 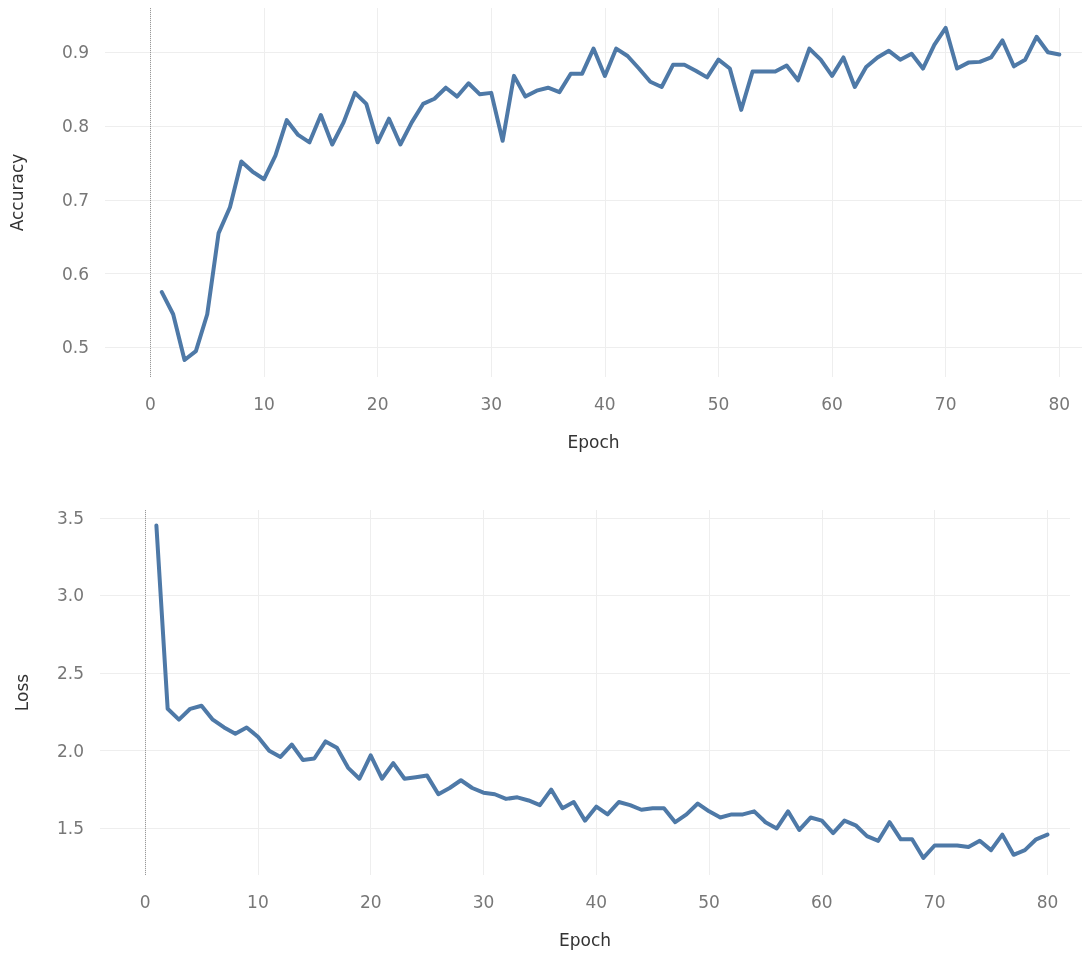 What do you see at coordinates (70, 750) in the screenshot?
I see `y-tick-label: 2.0` at bounding box center [70, 750].